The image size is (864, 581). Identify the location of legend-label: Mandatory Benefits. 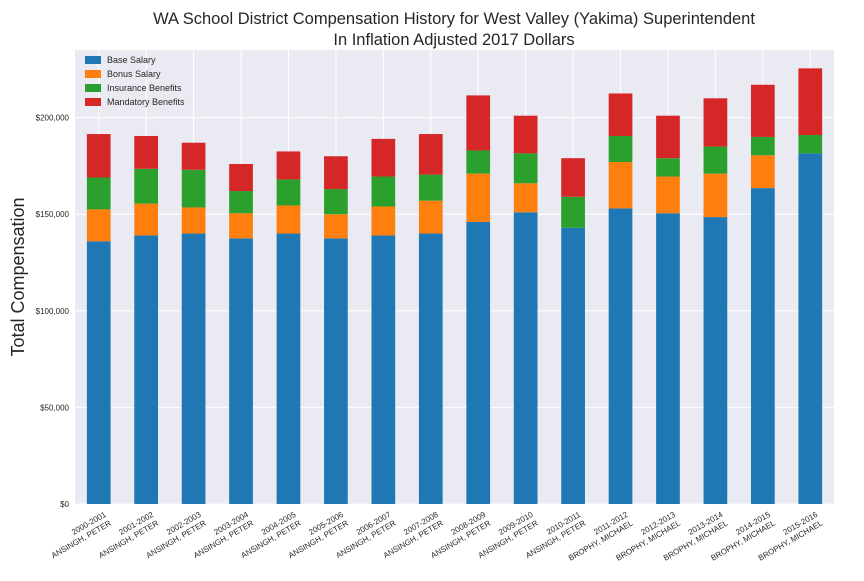
(146, 102).